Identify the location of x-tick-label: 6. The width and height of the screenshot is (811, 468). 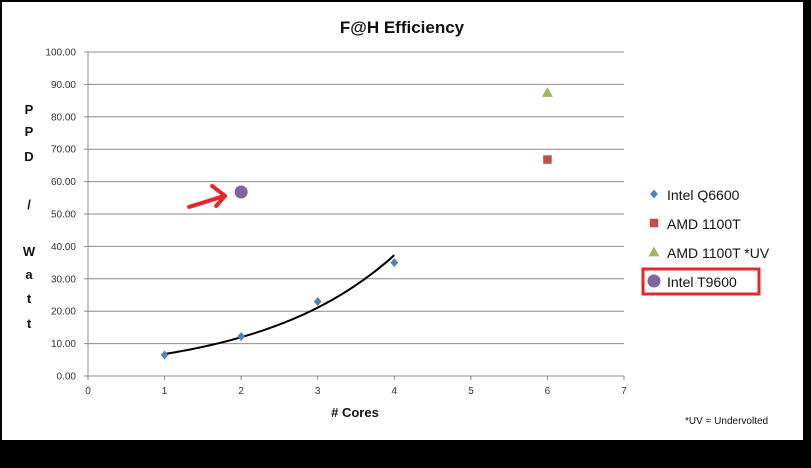
(548, 391).